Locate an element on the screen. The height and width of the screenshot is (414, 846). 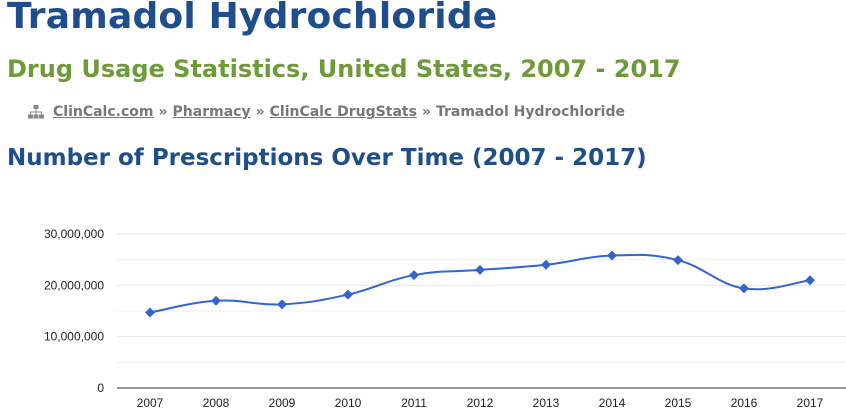
x-tick-label: 2010 is located at coordinates (348, 403).